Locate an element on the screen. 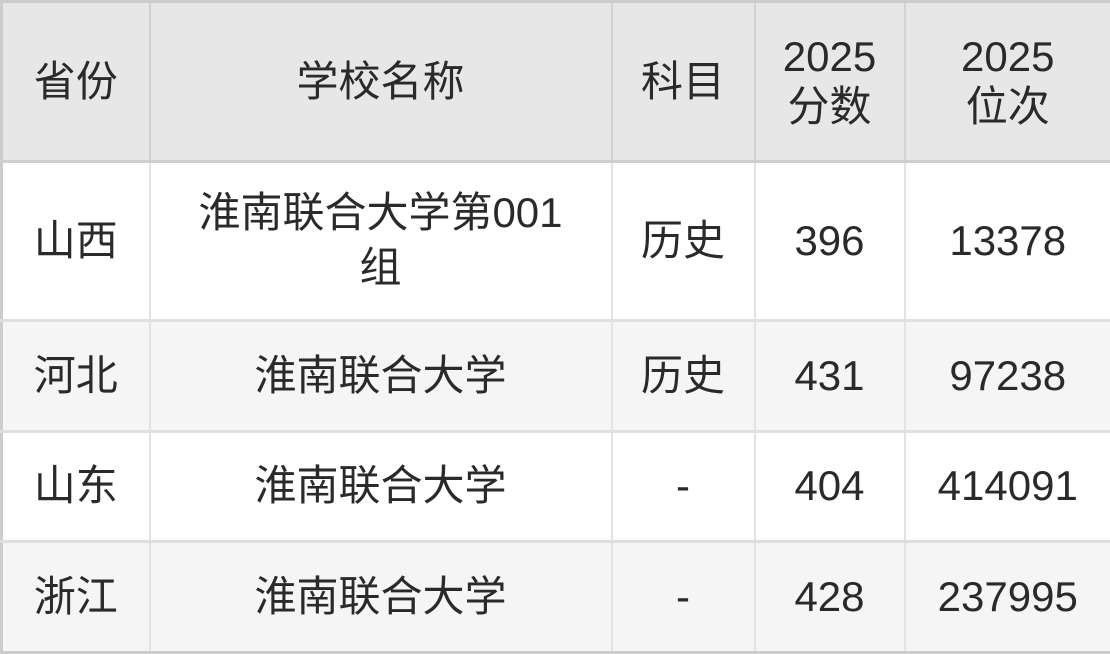  column-header-score-2025: 2025 分数 is located at coordinates (830, 82).